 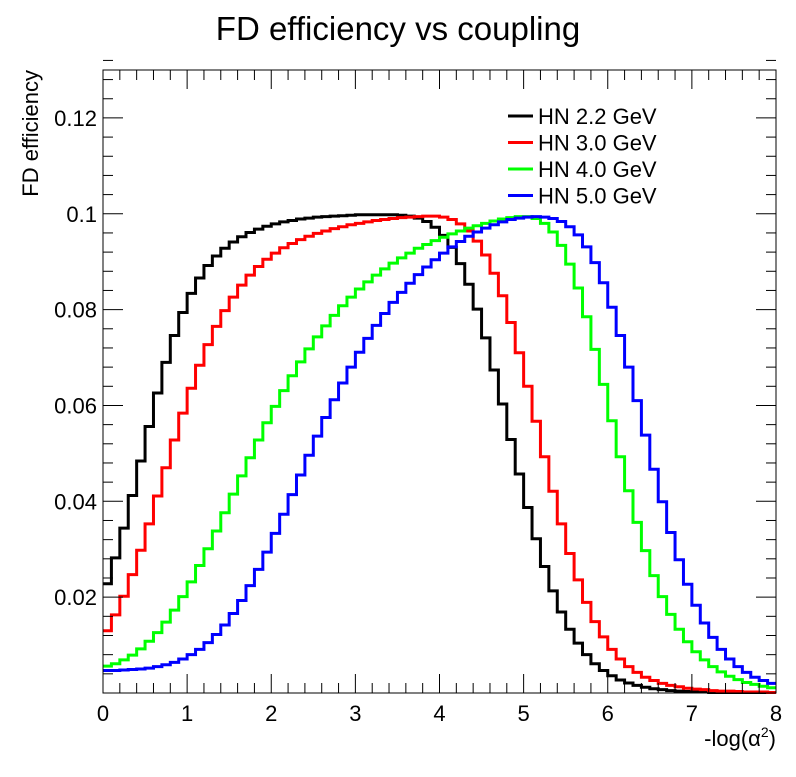 What do you see at coordinates (524, 713) in the screenshot?
I see `x-tick-label: 5` at bounding box center [524, 713].